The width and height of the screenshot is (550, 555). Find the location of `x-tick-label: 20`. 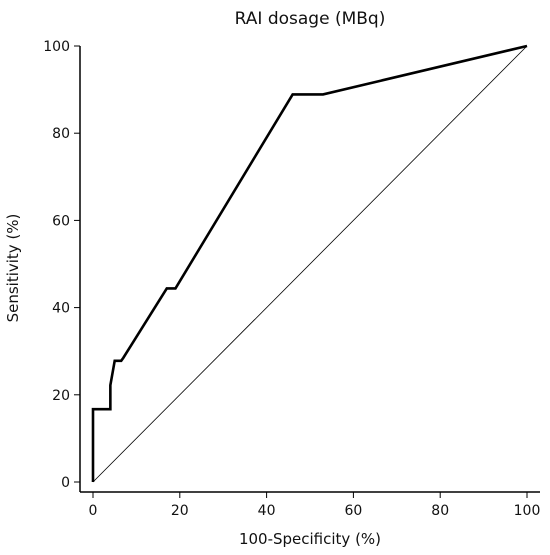

x-tick-label: 20 is located at coordinates (180, 511).